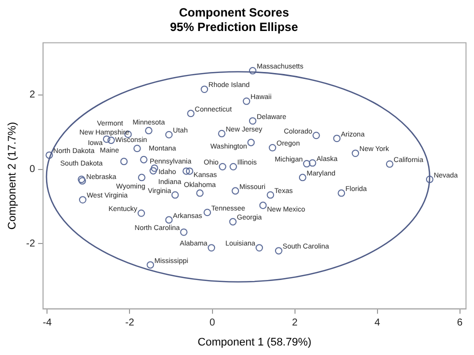 This screenshot has height=355, width=474. What do you see at coordinates (47, 323) in the screenshot?
I see `x-tick-label: -4` at bounding box center [47, 323].